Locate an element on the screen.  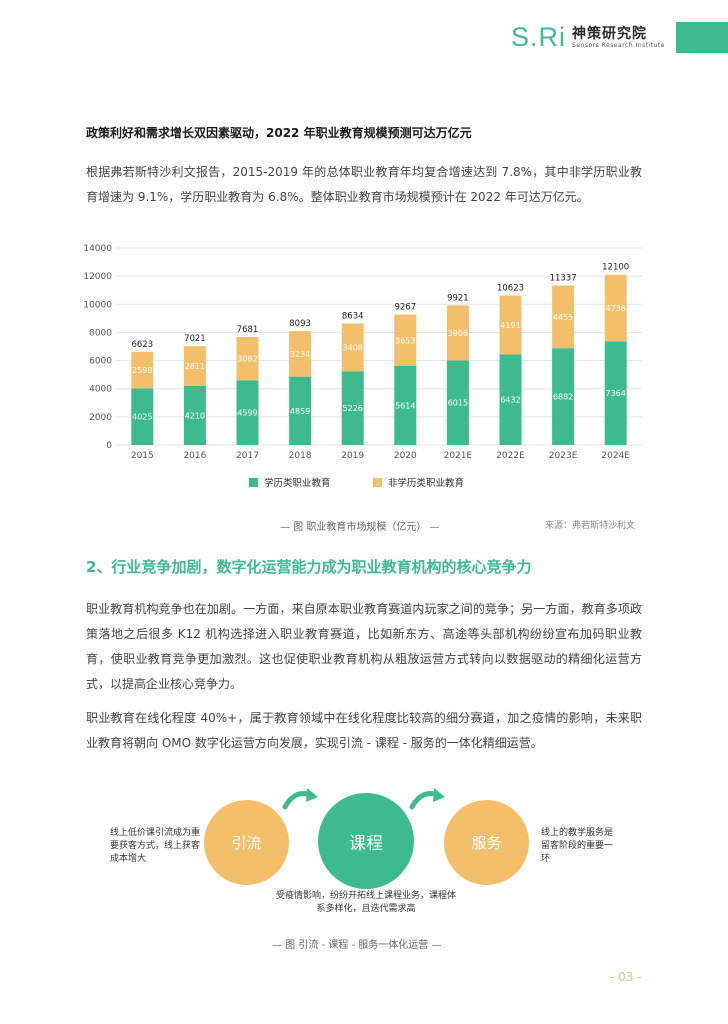
x-tick-label: 2023E is located at coordinates (563, 456).